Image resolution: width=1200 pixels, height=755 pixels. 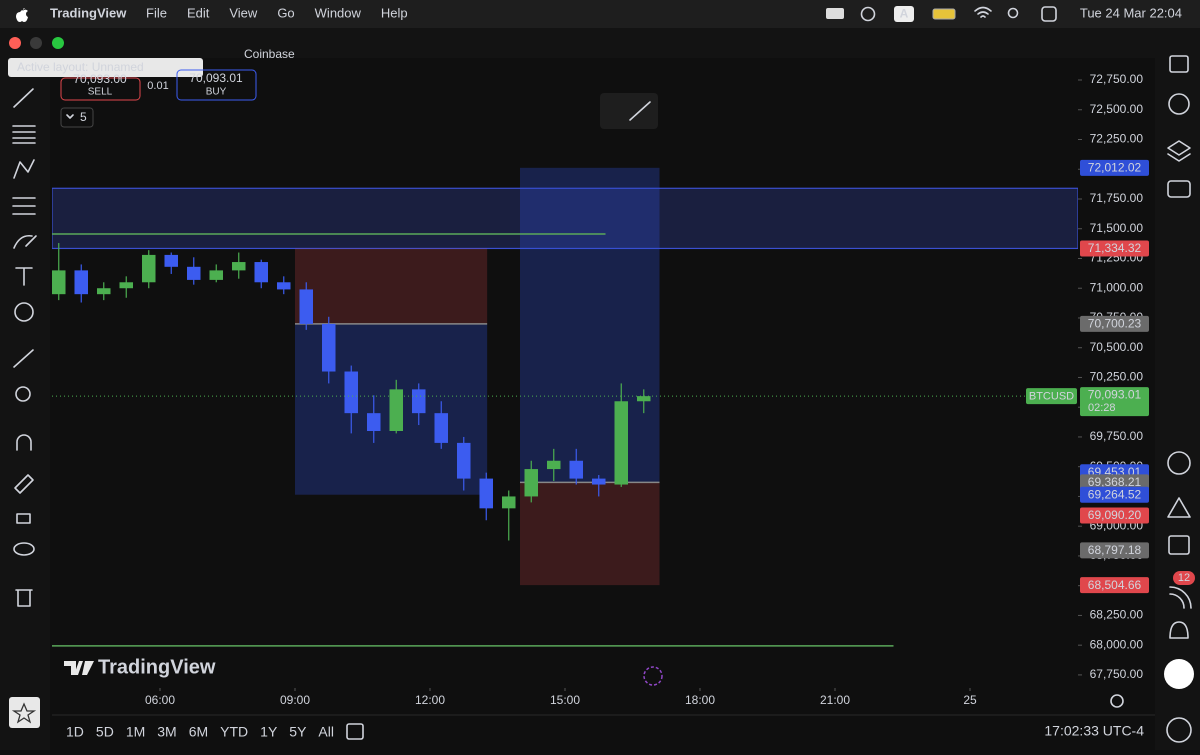 What do you see at coordinates (24, 484) in the screenshot?
I see `lock-drawing-tool` at bounding box center [24, 484].